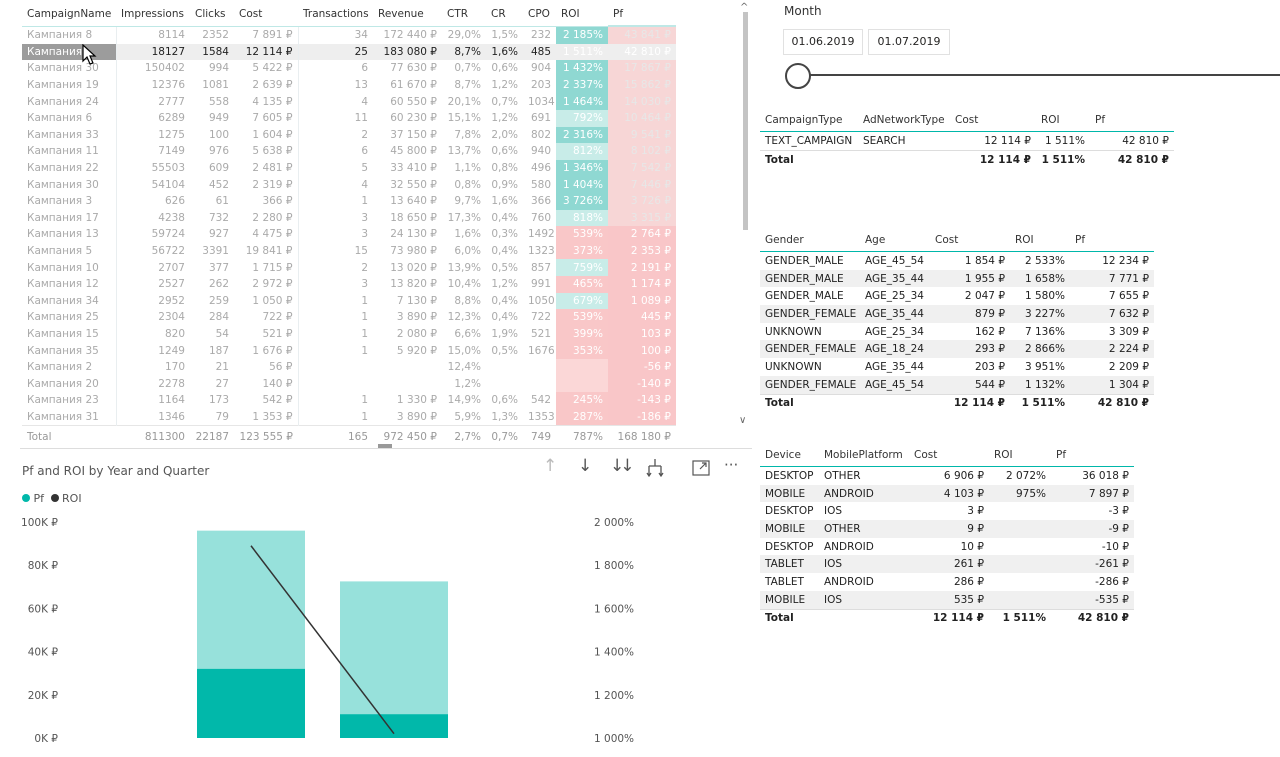  What do you see at coordinates (864, 493) in the screenshot?
I see `table-cell: ANDROID` at bounding box center [864, 493].